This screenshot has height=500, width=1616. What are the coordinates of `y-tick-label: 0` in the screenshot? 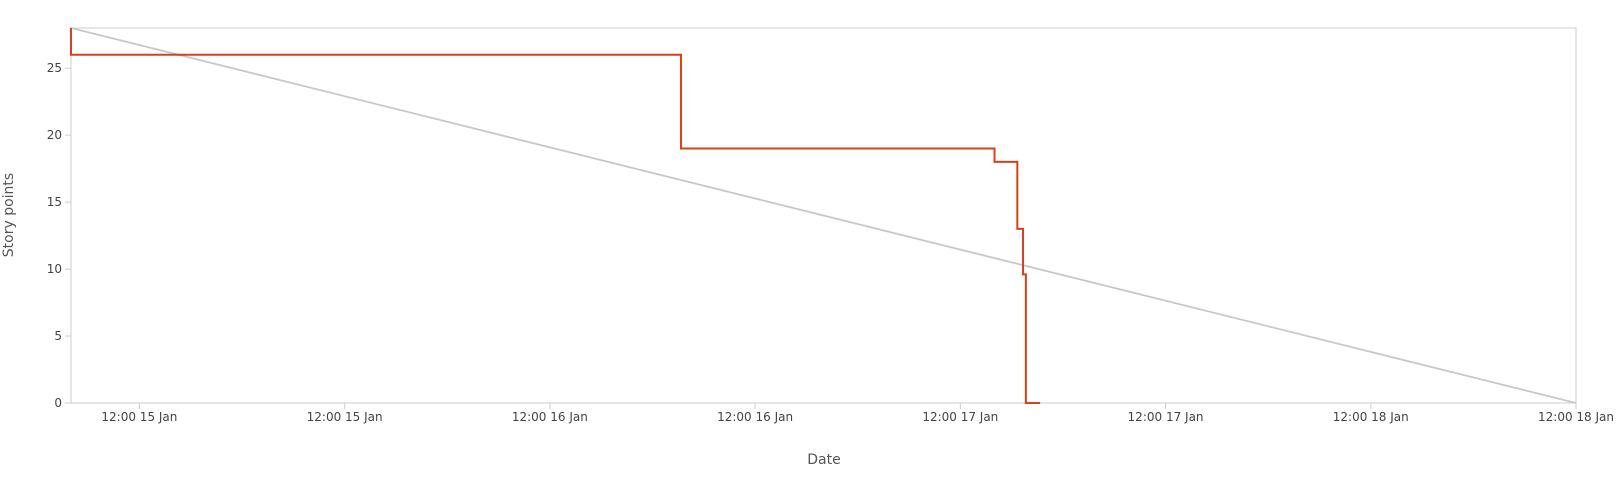 It's located at (58, 403).